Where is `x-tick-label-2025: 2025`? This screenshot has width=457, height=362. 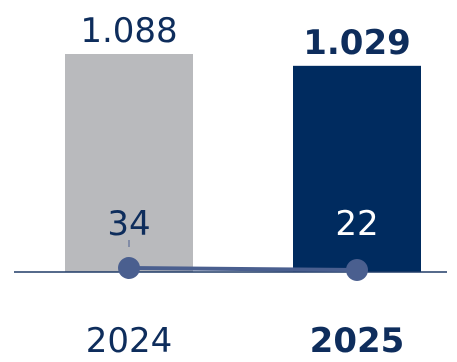
x-tick-label-2025: 2025 is located at coordinates (357, 341).